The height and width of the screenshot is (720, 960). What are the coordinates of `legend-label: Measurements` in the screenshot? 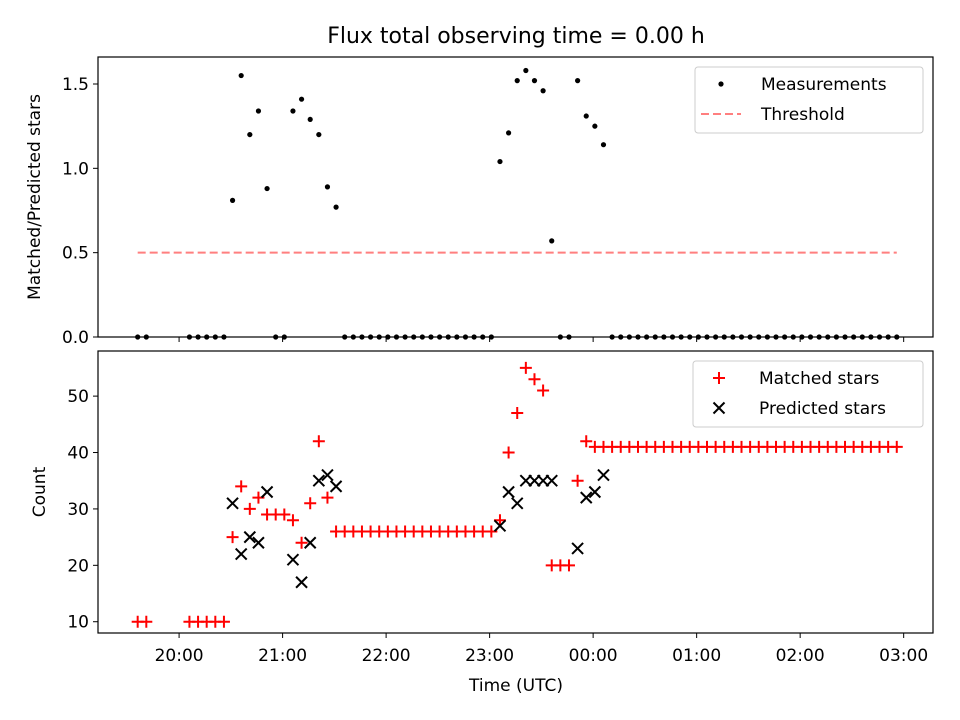 It's located at (824, 85).